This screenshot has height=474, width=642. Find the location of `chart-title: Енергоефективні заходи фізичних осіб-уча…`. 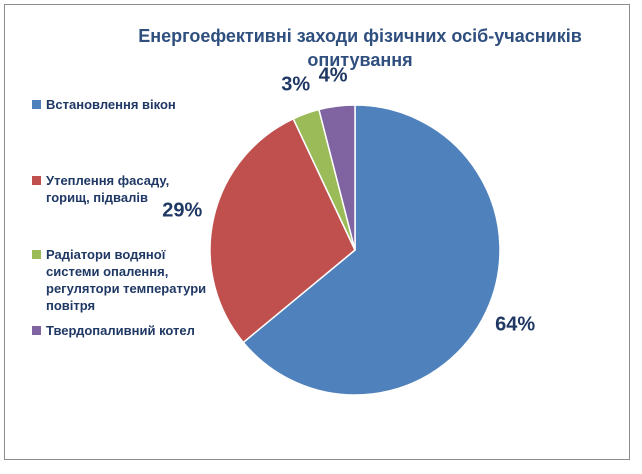

chart-title: Енергоефективні заходи фізичних осіб-уча… is located at coordinates (360, 48).